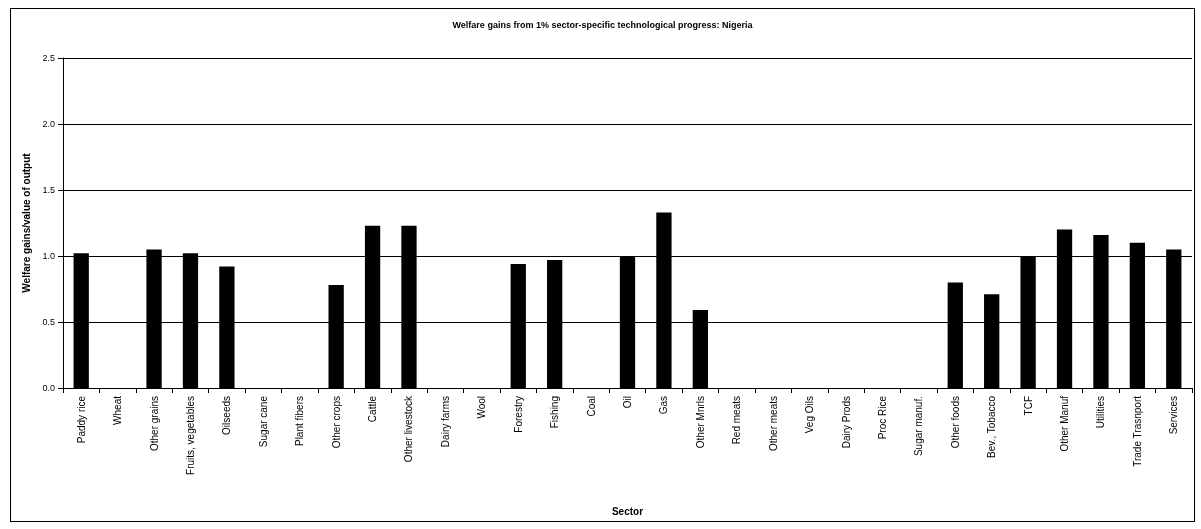 The height and width of the screenshot is (529, 1201). Describe the element at coordinates (48, 322) in the screenshot. I see `y-tick-label: 0.5` at that location.